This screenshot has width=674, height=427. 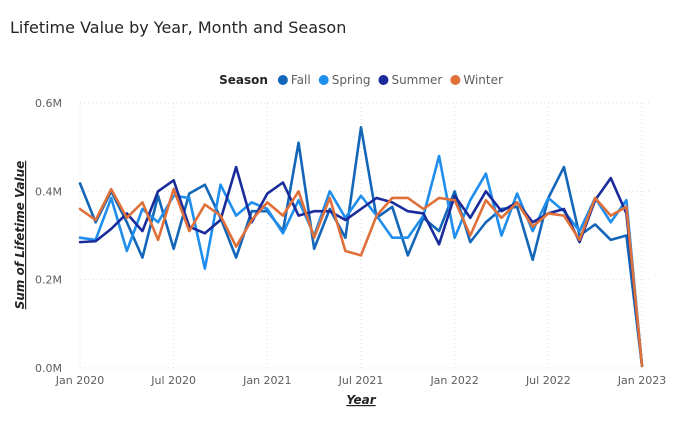 What do you see at coordinates (301, 80) in the screenshot?
I see `legend-item-fall: Fall` at bounding box center [301, 80].